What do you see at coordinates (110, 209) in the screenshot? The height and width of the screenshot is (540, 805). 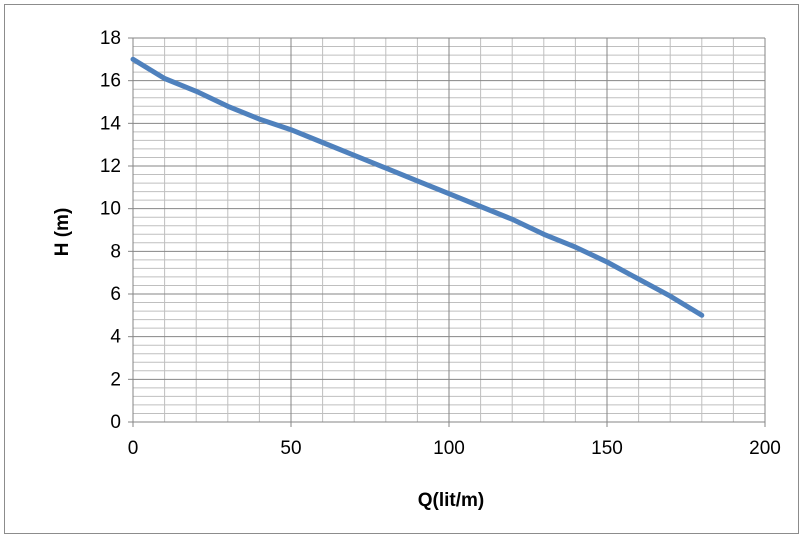 I see `y-tick-label: 10` at bounding box center [110, 209].